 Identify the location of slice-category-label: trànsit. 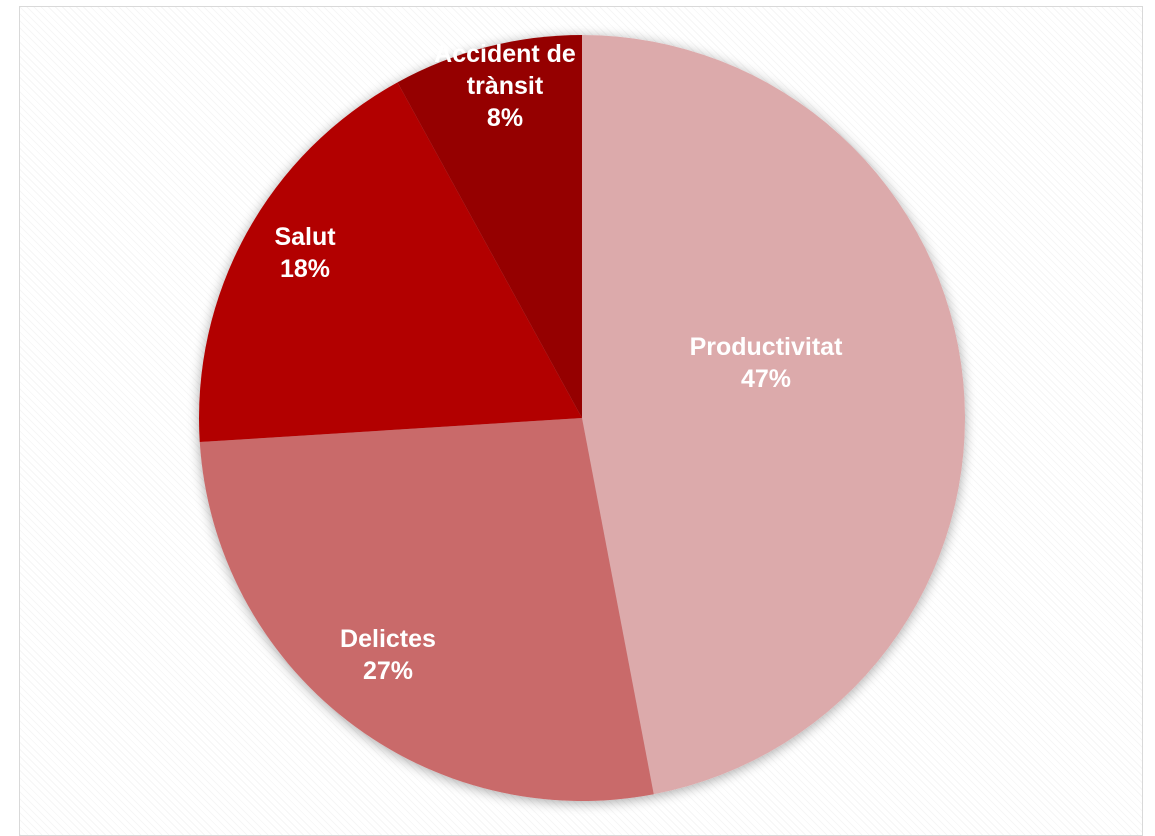
(505, 86).